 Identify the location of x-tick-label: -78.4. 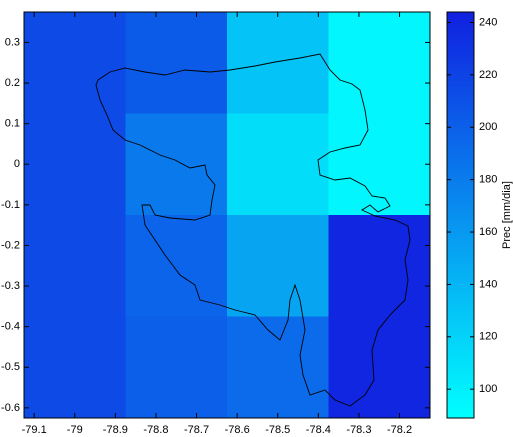
(318, 430).